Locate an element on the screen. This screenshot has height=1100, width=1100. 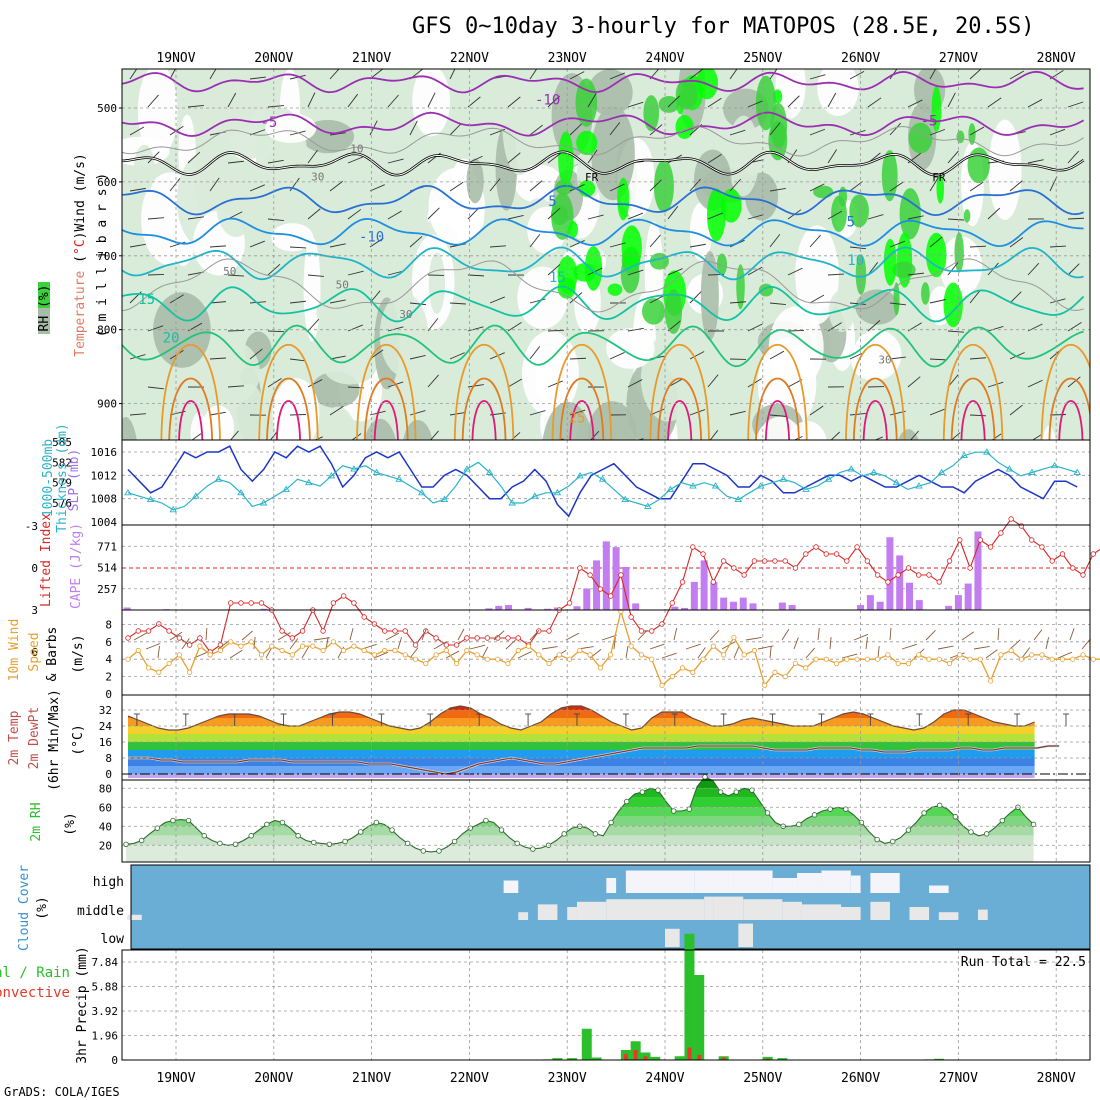
thickness-tick-label: 585 is located at coordinates (62, 442).